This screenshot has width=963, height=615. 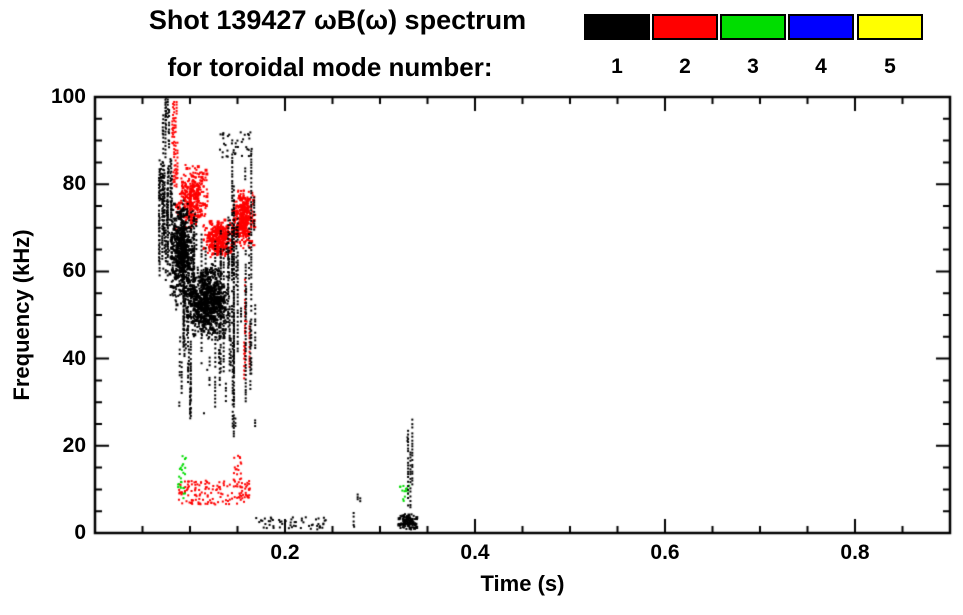 I want to click on y-axis-title: Frequency (kHz), so click(x=21, y=315).